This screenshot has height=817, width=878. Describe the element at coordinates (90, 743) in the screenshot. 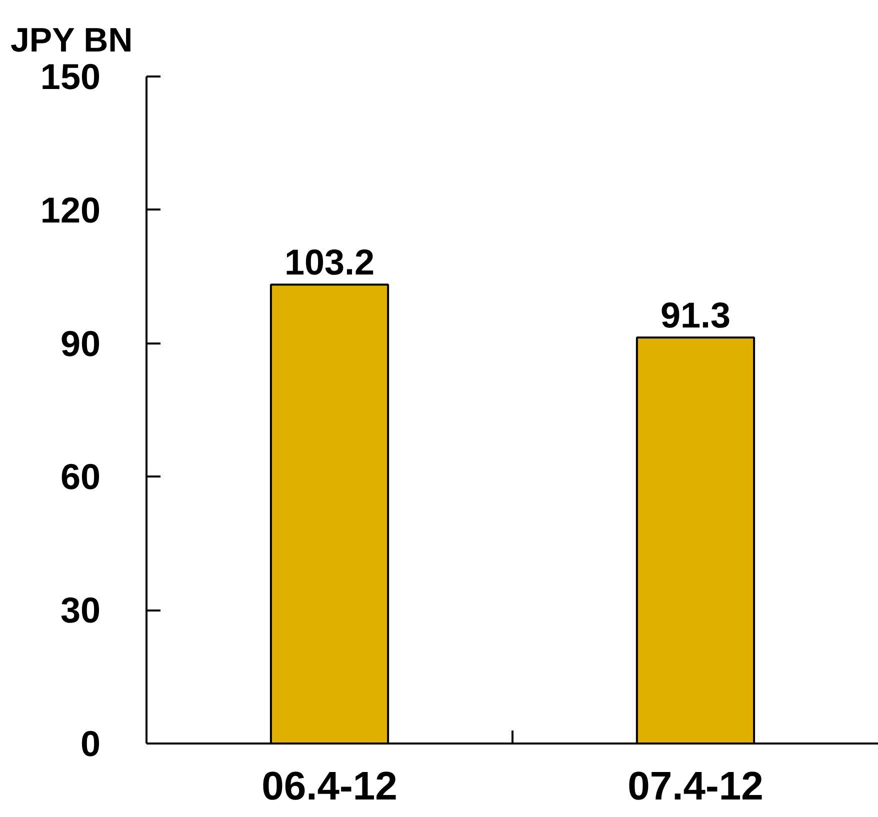

I see `y-tick-label: 0` at that location.